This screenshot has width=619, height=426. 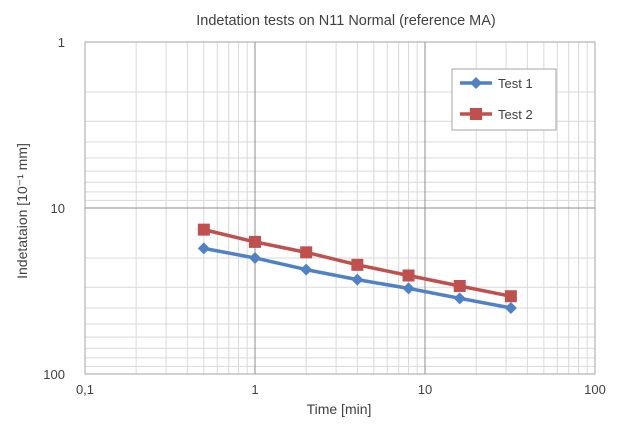 What do you see at coordinates (22, 211) in the screenshot?
I see `y-axis-label: Indetataion [10⁻¹ mm]` at bounding box center [22, 211].